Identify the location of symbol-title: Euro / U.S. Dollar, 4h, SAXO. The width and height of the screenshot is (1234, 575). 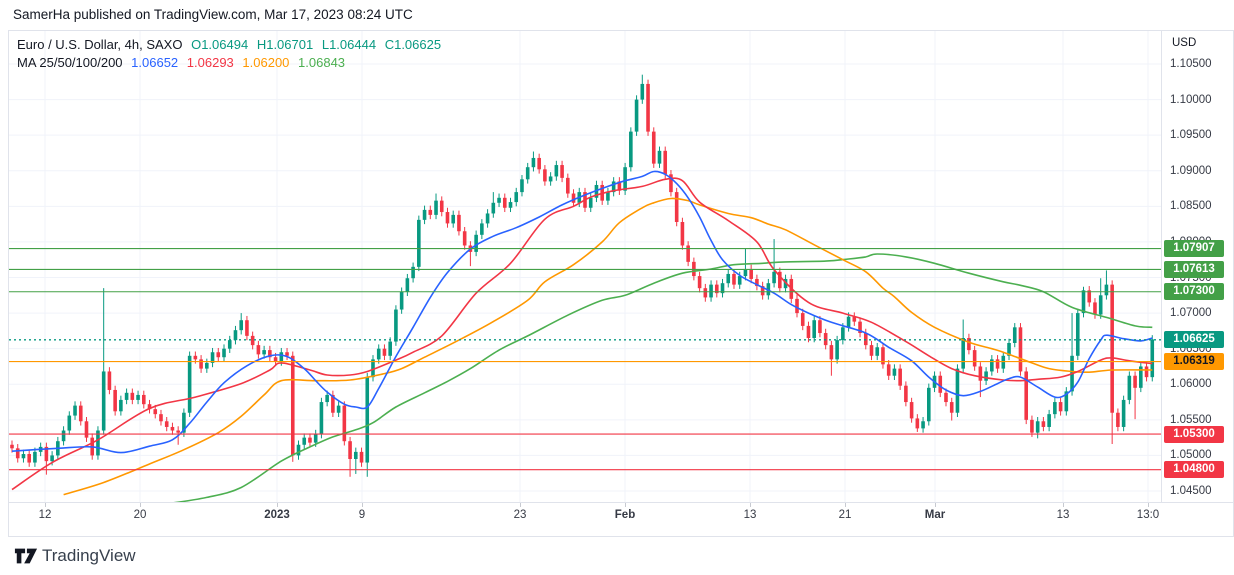
(100, 44).